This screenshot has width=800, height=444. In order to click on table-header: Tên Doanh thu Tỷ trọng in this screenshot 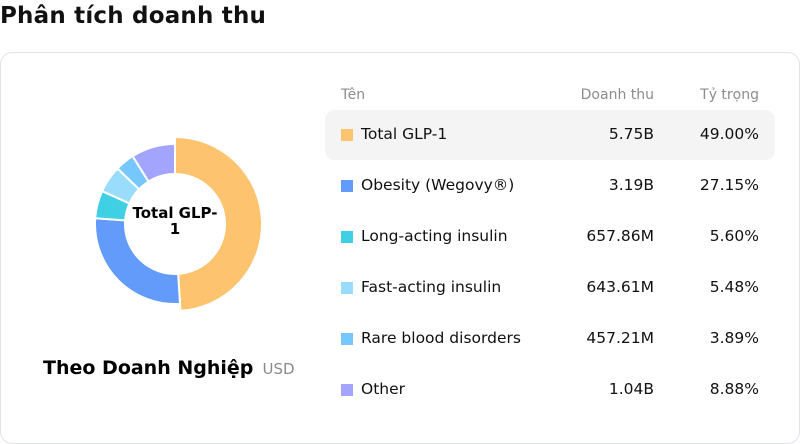, I will do `click(550, 95)`.